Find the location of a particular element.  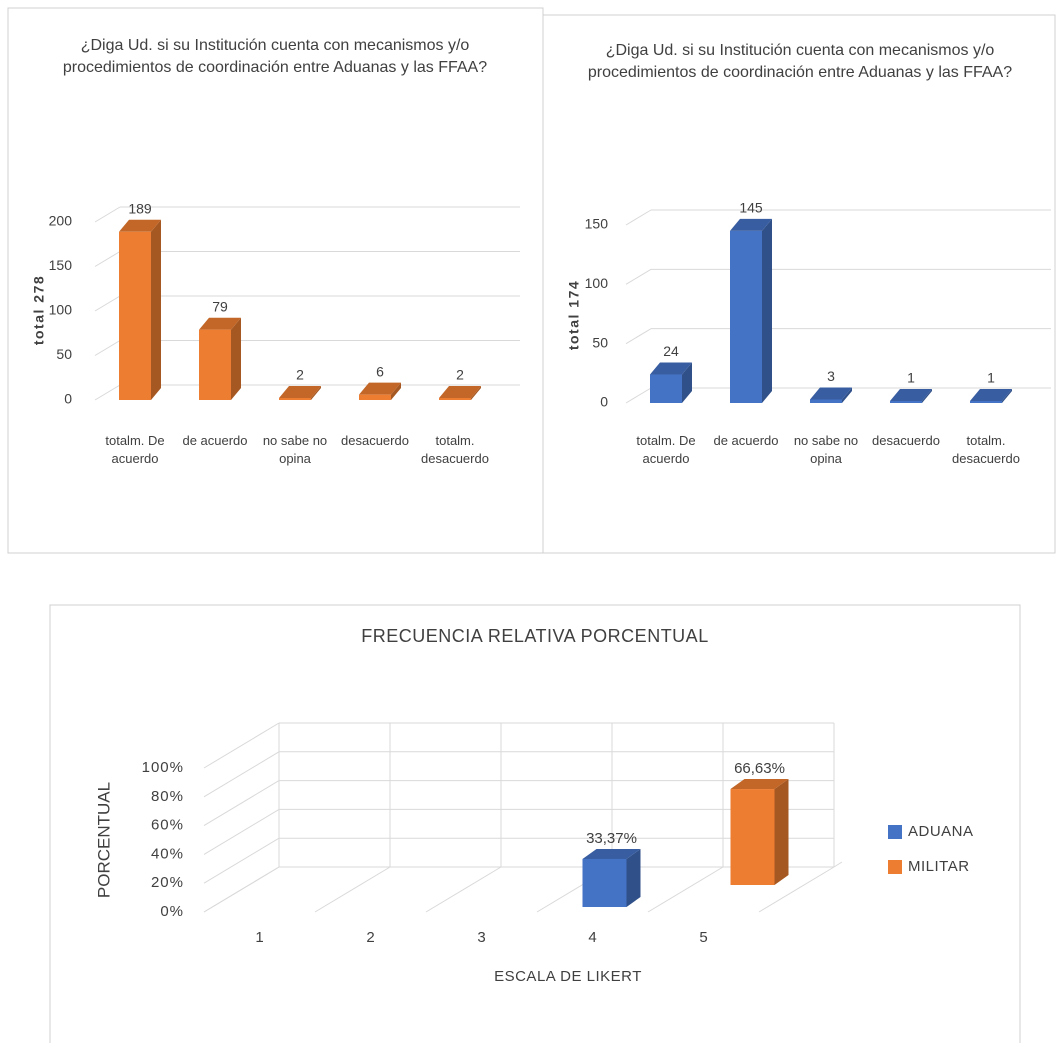

legend-label: MILITAR is located at coordinates (939, 866).